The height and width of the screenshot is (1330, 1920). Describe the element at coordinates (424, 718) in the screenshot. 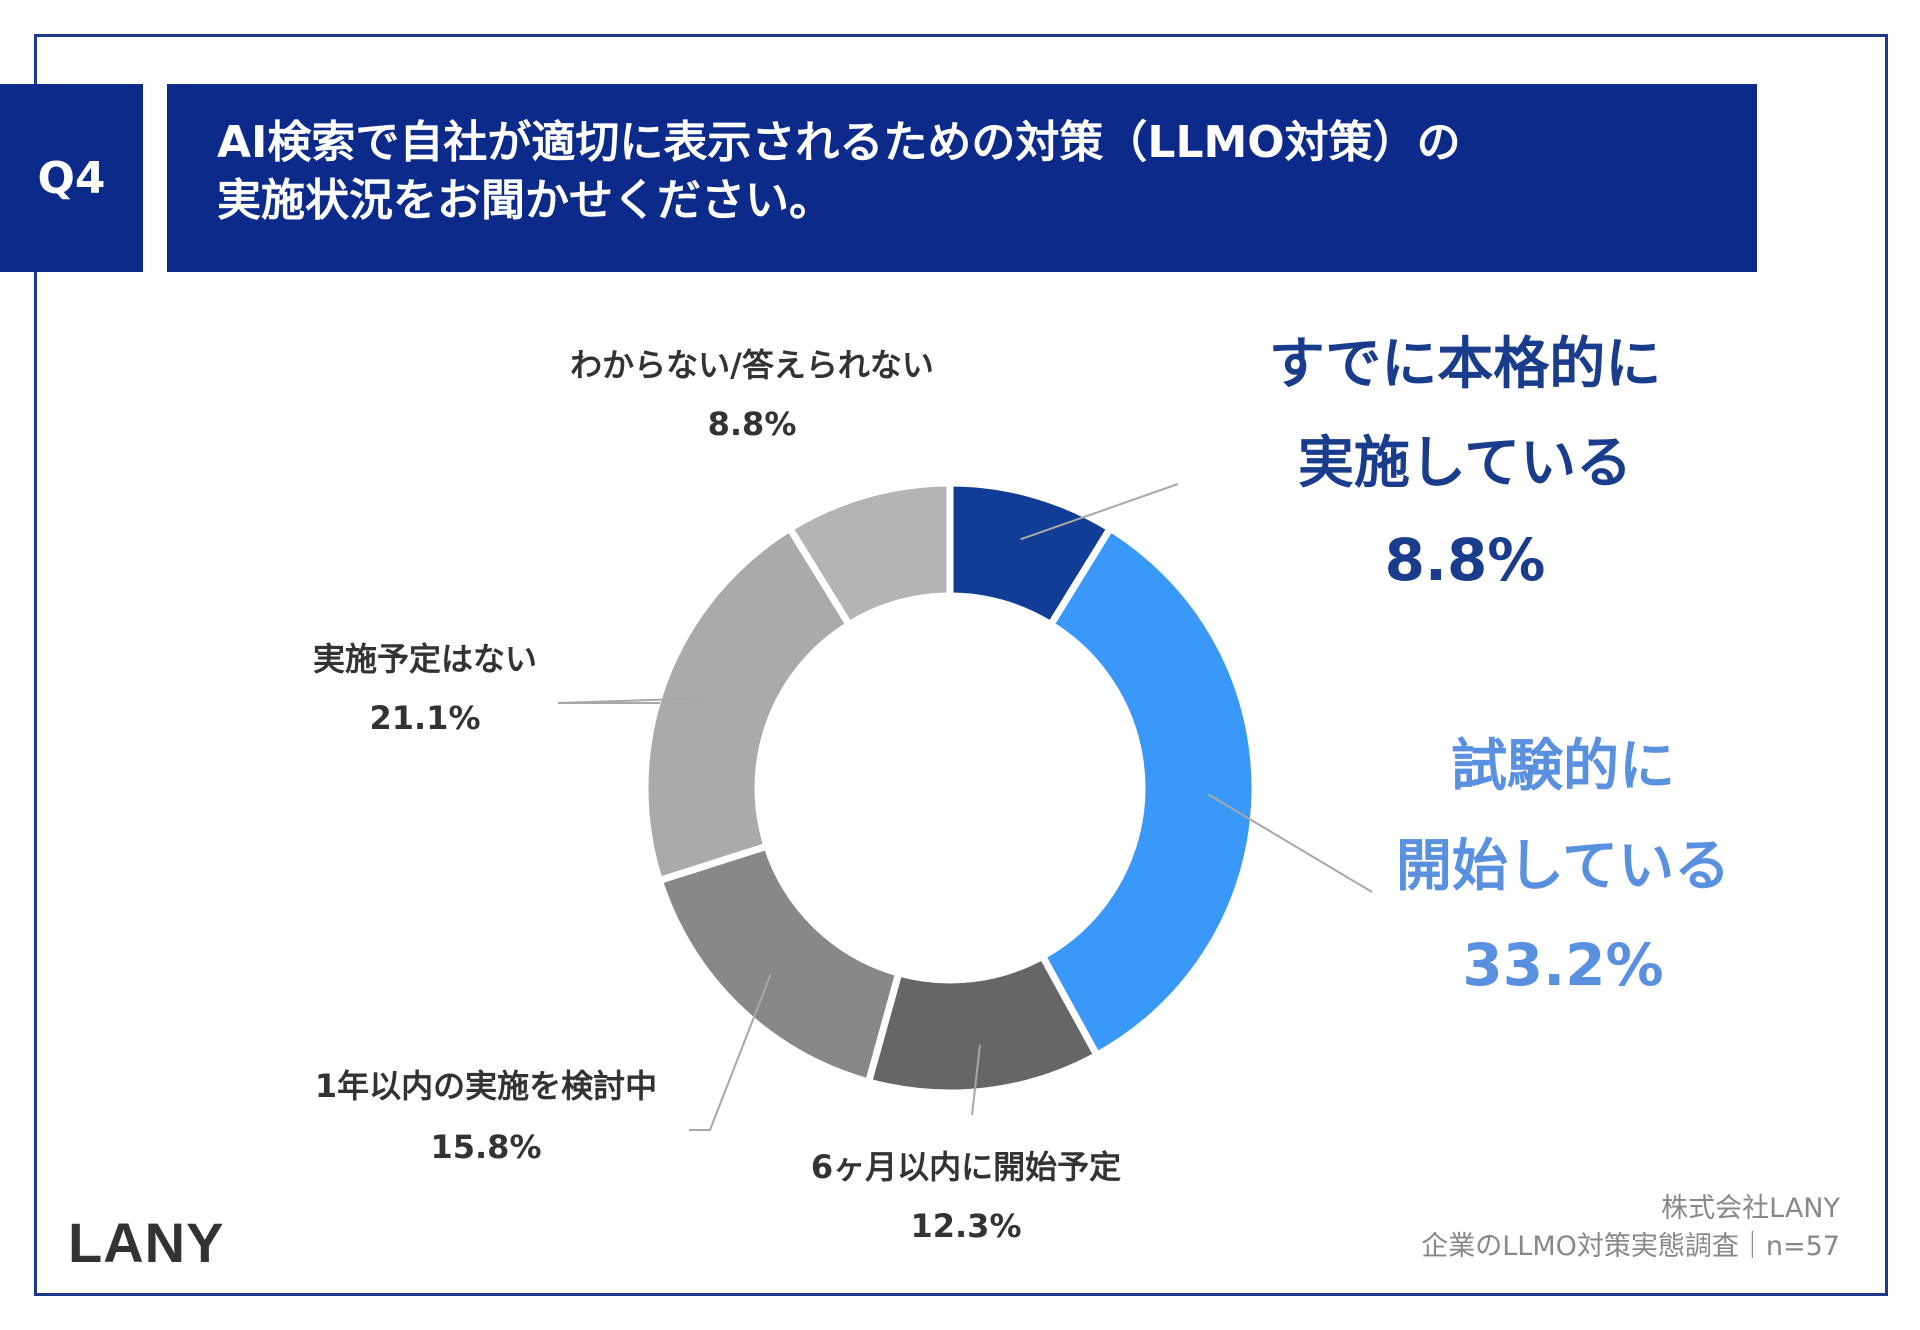

I see `value-label-5: 21.1%` at that location.